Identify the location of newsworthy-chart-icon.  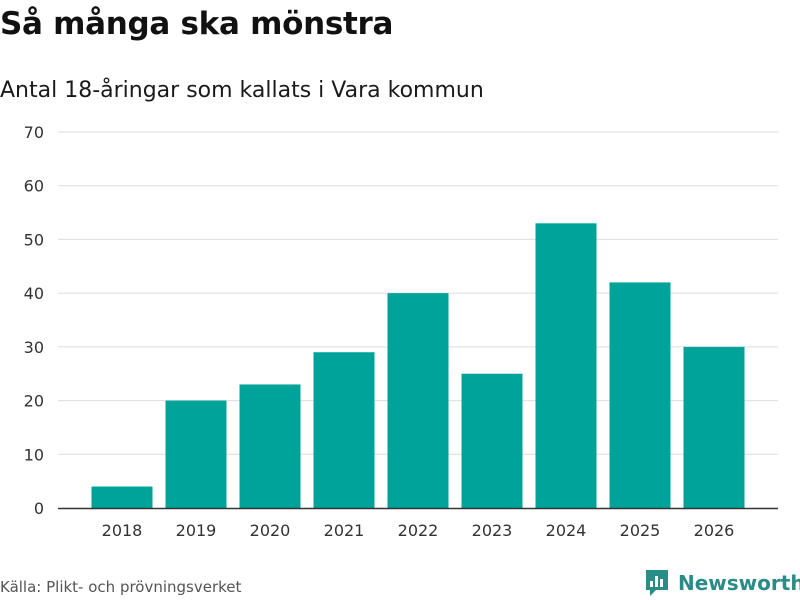
(657, 583).